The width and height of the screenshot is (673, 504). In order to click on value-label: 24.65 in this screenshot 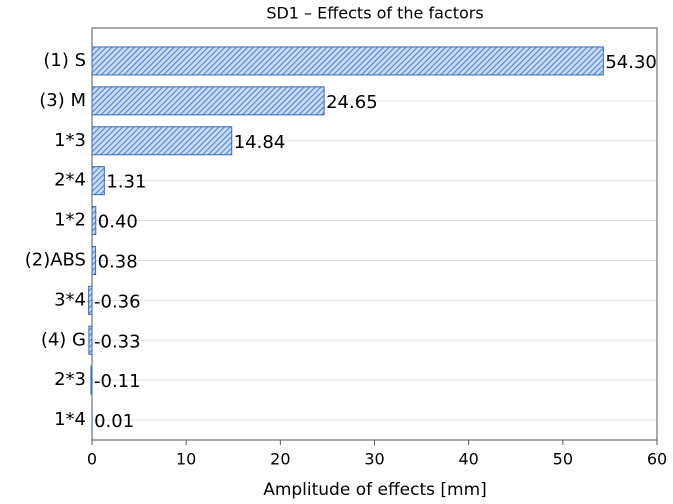, I will do `click(352, 102)`.